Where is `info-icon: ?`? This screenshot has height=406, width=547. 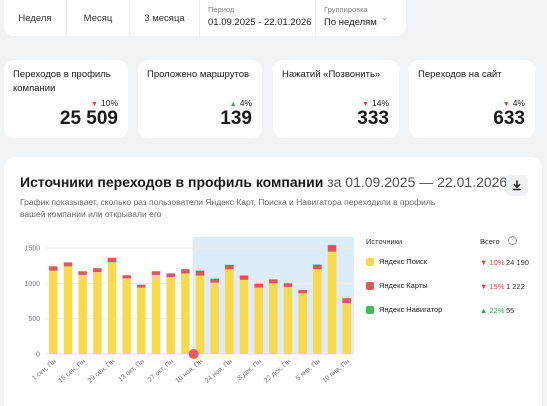
info-icon: ? is located at coordinates (512, 240).